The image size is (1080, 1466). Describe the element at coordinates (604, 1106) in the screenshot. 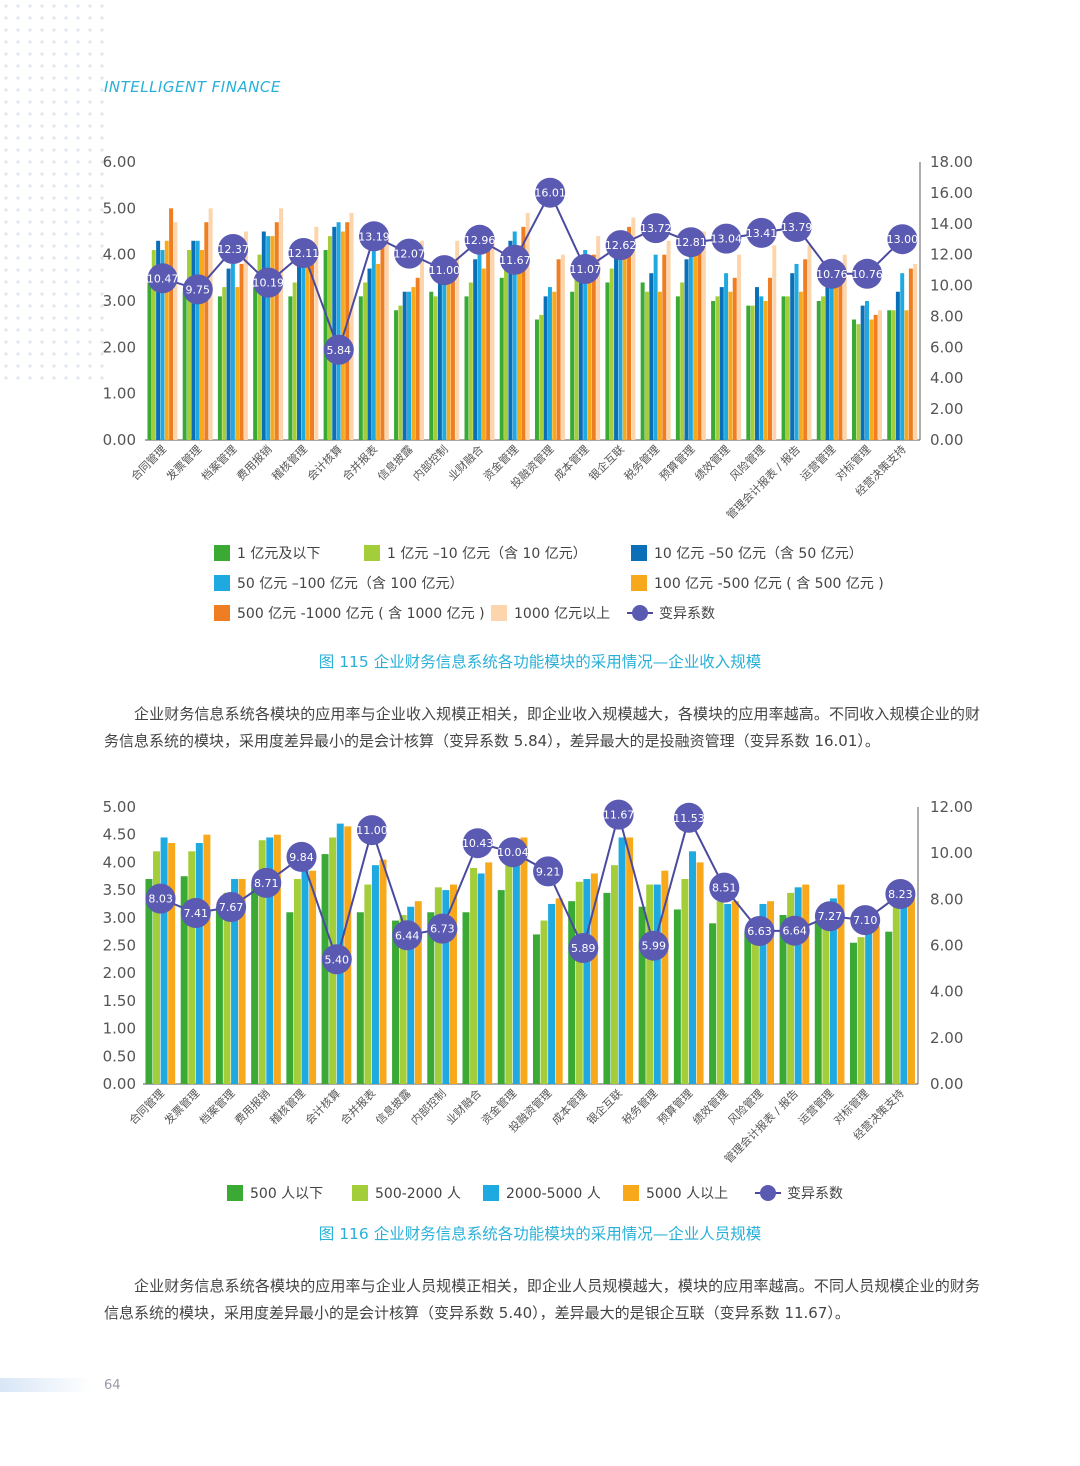

I see `x-axis-category-label: 银企互联` at that location.